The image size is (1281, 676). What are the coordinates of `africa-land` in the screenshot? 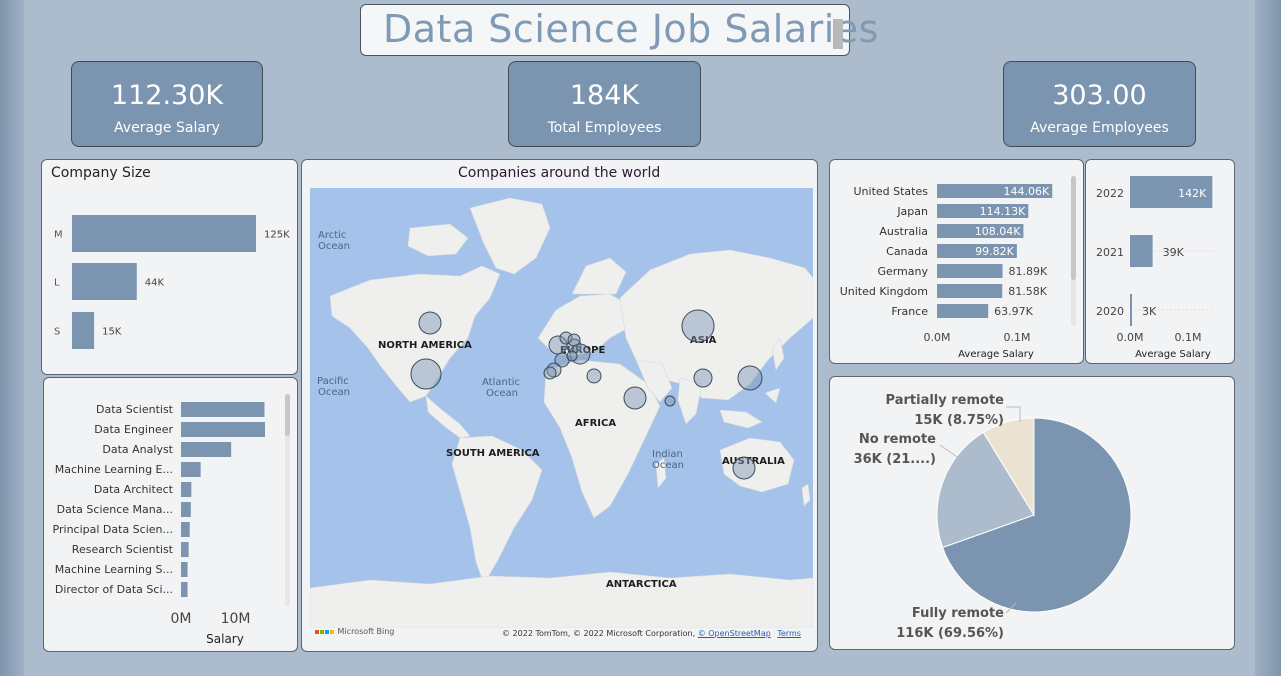 It's located at (602, 439).